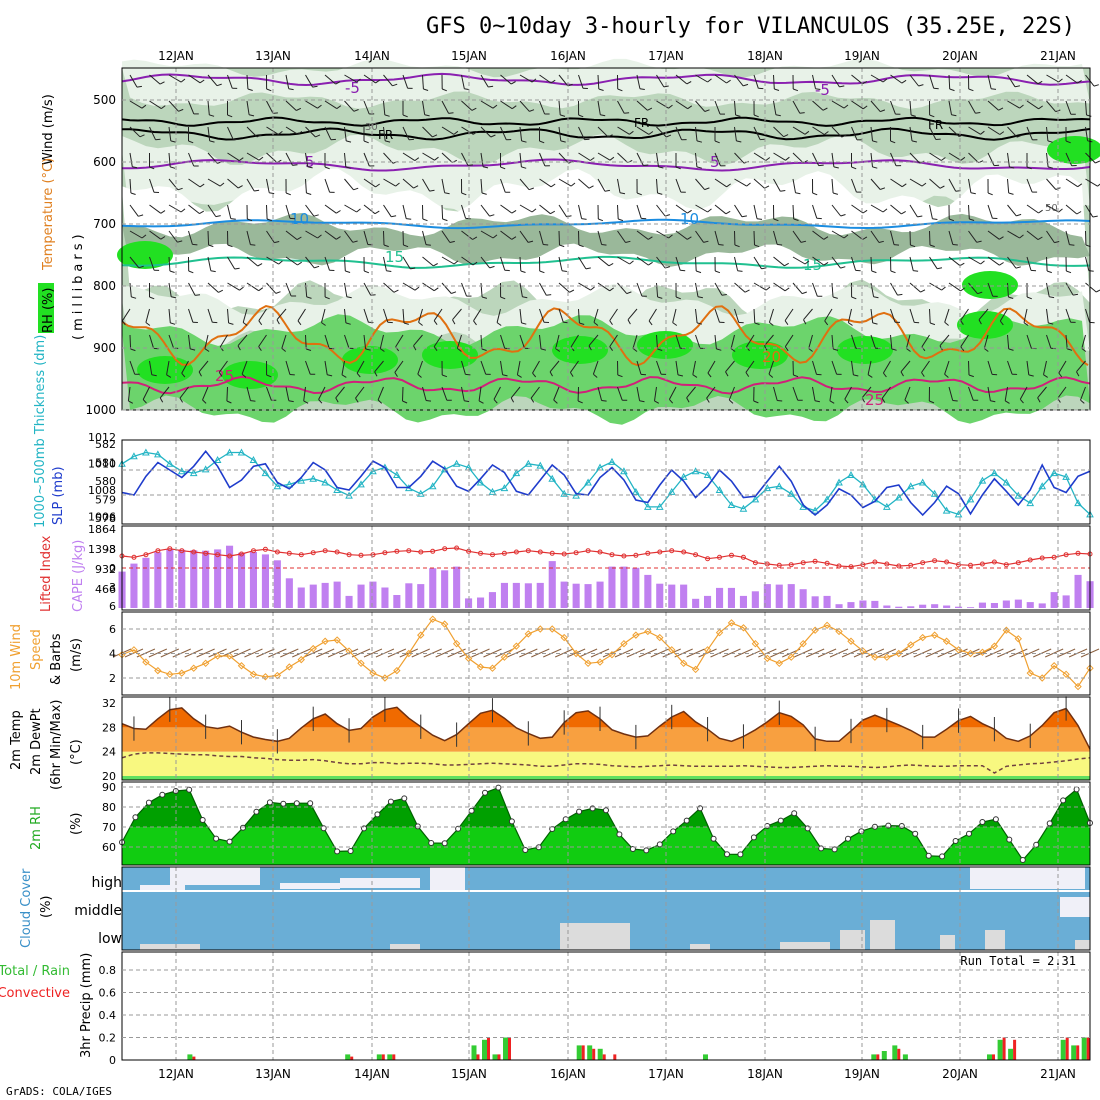 This screenshot has width=1100, height=1100. I want to click on millibars-label: (millibars), so click(78, 285).